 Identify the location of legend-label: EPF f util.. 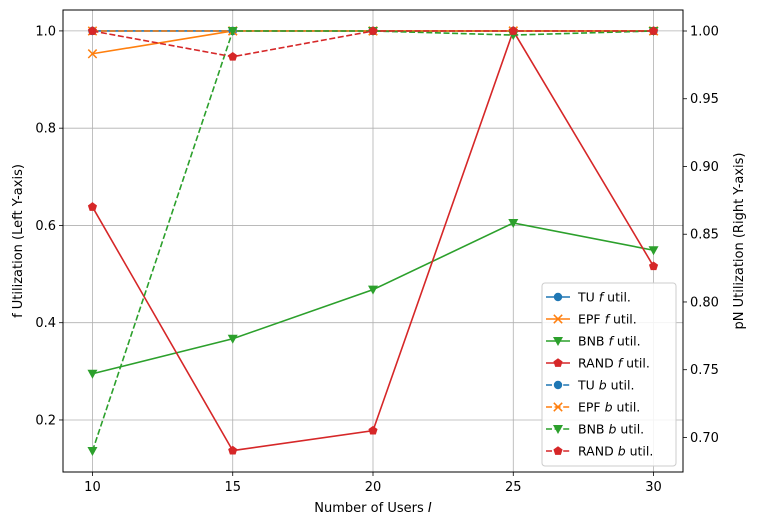
(607, 319).